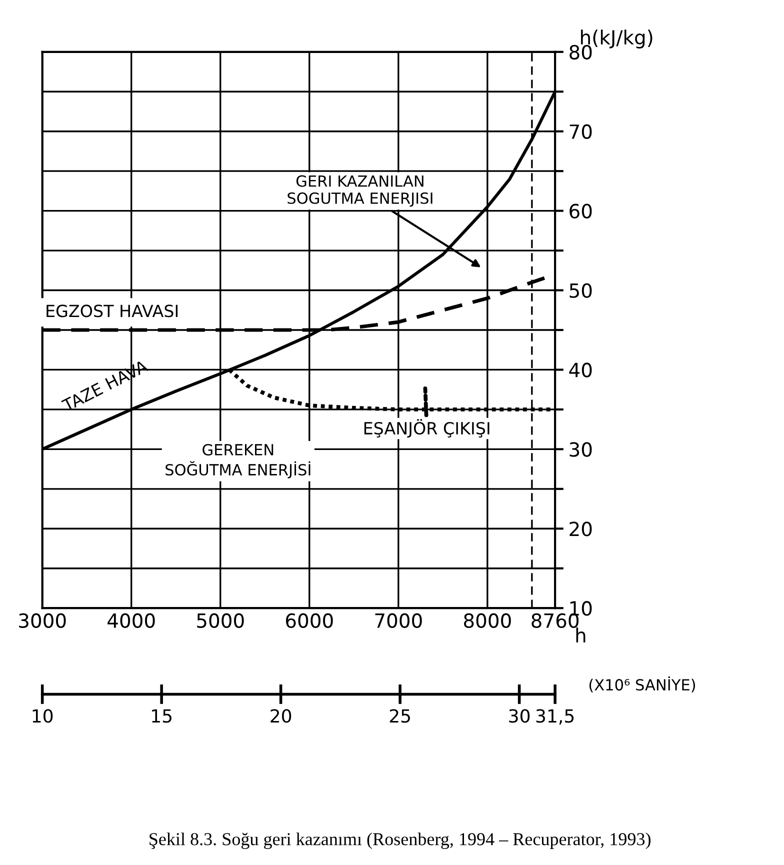 This screenshot has height=865, width=784. I want to click on x2-tick-label: 10, so click(42, 716).